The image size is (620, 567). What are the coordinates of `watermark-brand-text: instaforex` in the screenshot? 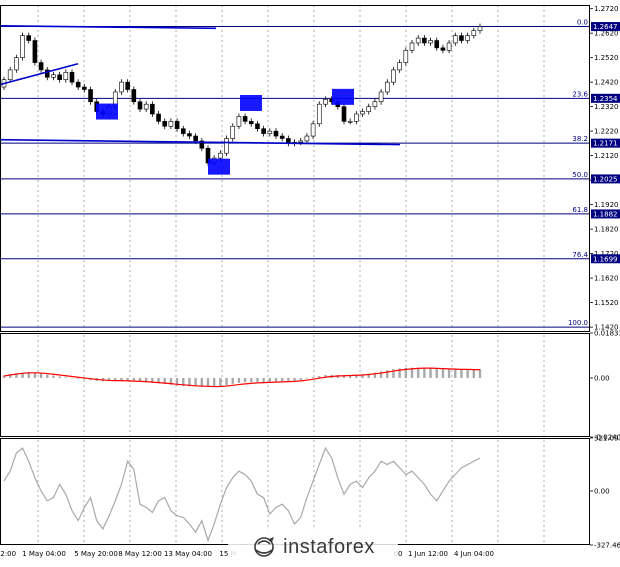 It's located at (329, 546).